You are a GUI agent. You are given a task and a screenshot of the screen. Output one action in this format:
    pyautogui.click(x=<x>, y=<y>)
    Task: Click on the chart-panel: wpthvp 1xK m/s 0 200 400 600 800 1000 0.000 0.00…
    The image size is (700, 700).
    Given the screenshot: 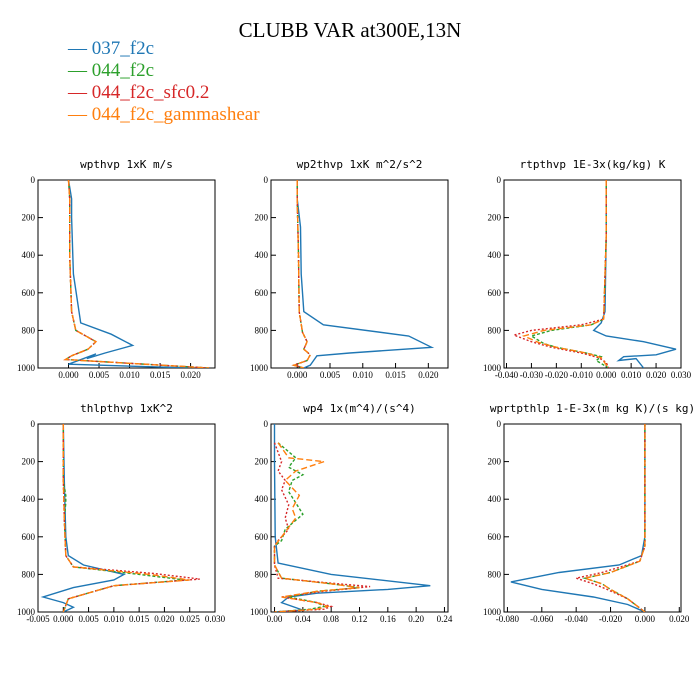 What is the action you would take?
    pyautogui.click(x=116, y=269)
    